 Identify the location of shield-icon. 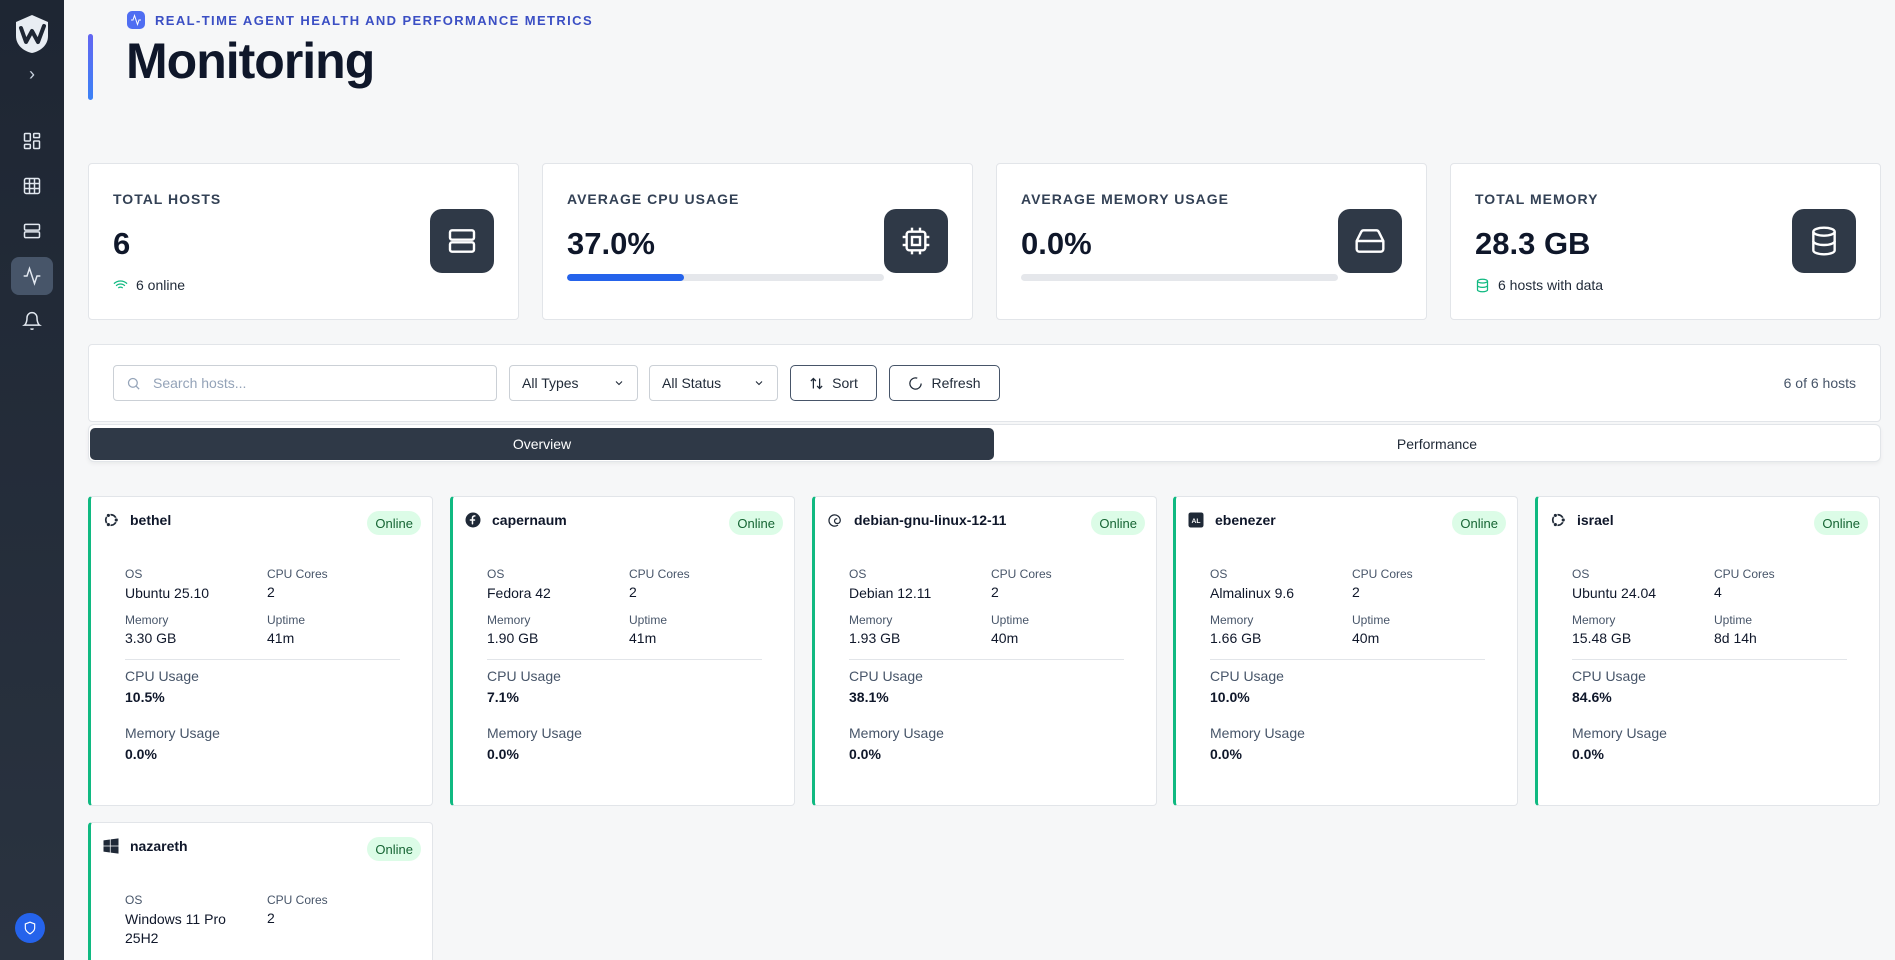
(30, 928).